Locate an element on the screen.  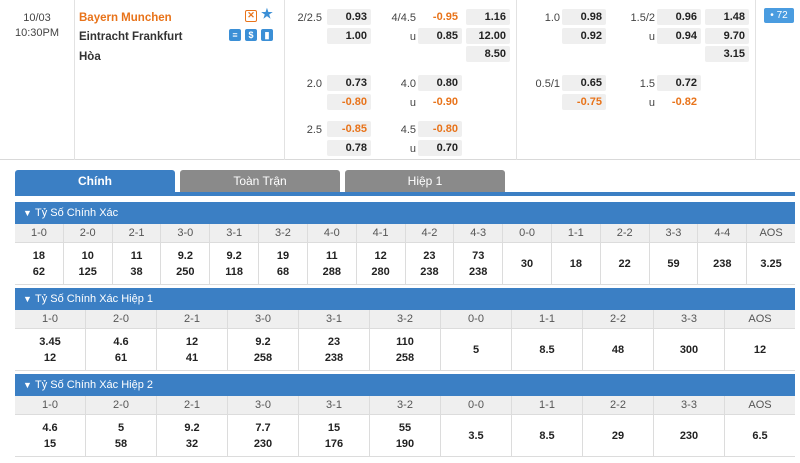
score-odds-cell: 10 125 is located at coordinates (88, 263).